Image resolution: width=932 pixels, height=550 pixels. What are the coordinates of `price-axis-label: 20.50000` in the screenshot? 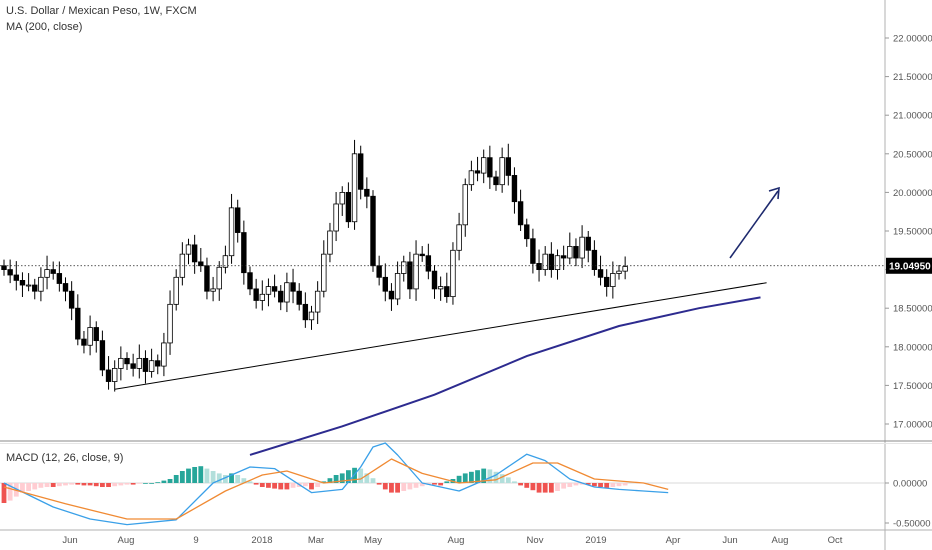 It's located at (912, 154).